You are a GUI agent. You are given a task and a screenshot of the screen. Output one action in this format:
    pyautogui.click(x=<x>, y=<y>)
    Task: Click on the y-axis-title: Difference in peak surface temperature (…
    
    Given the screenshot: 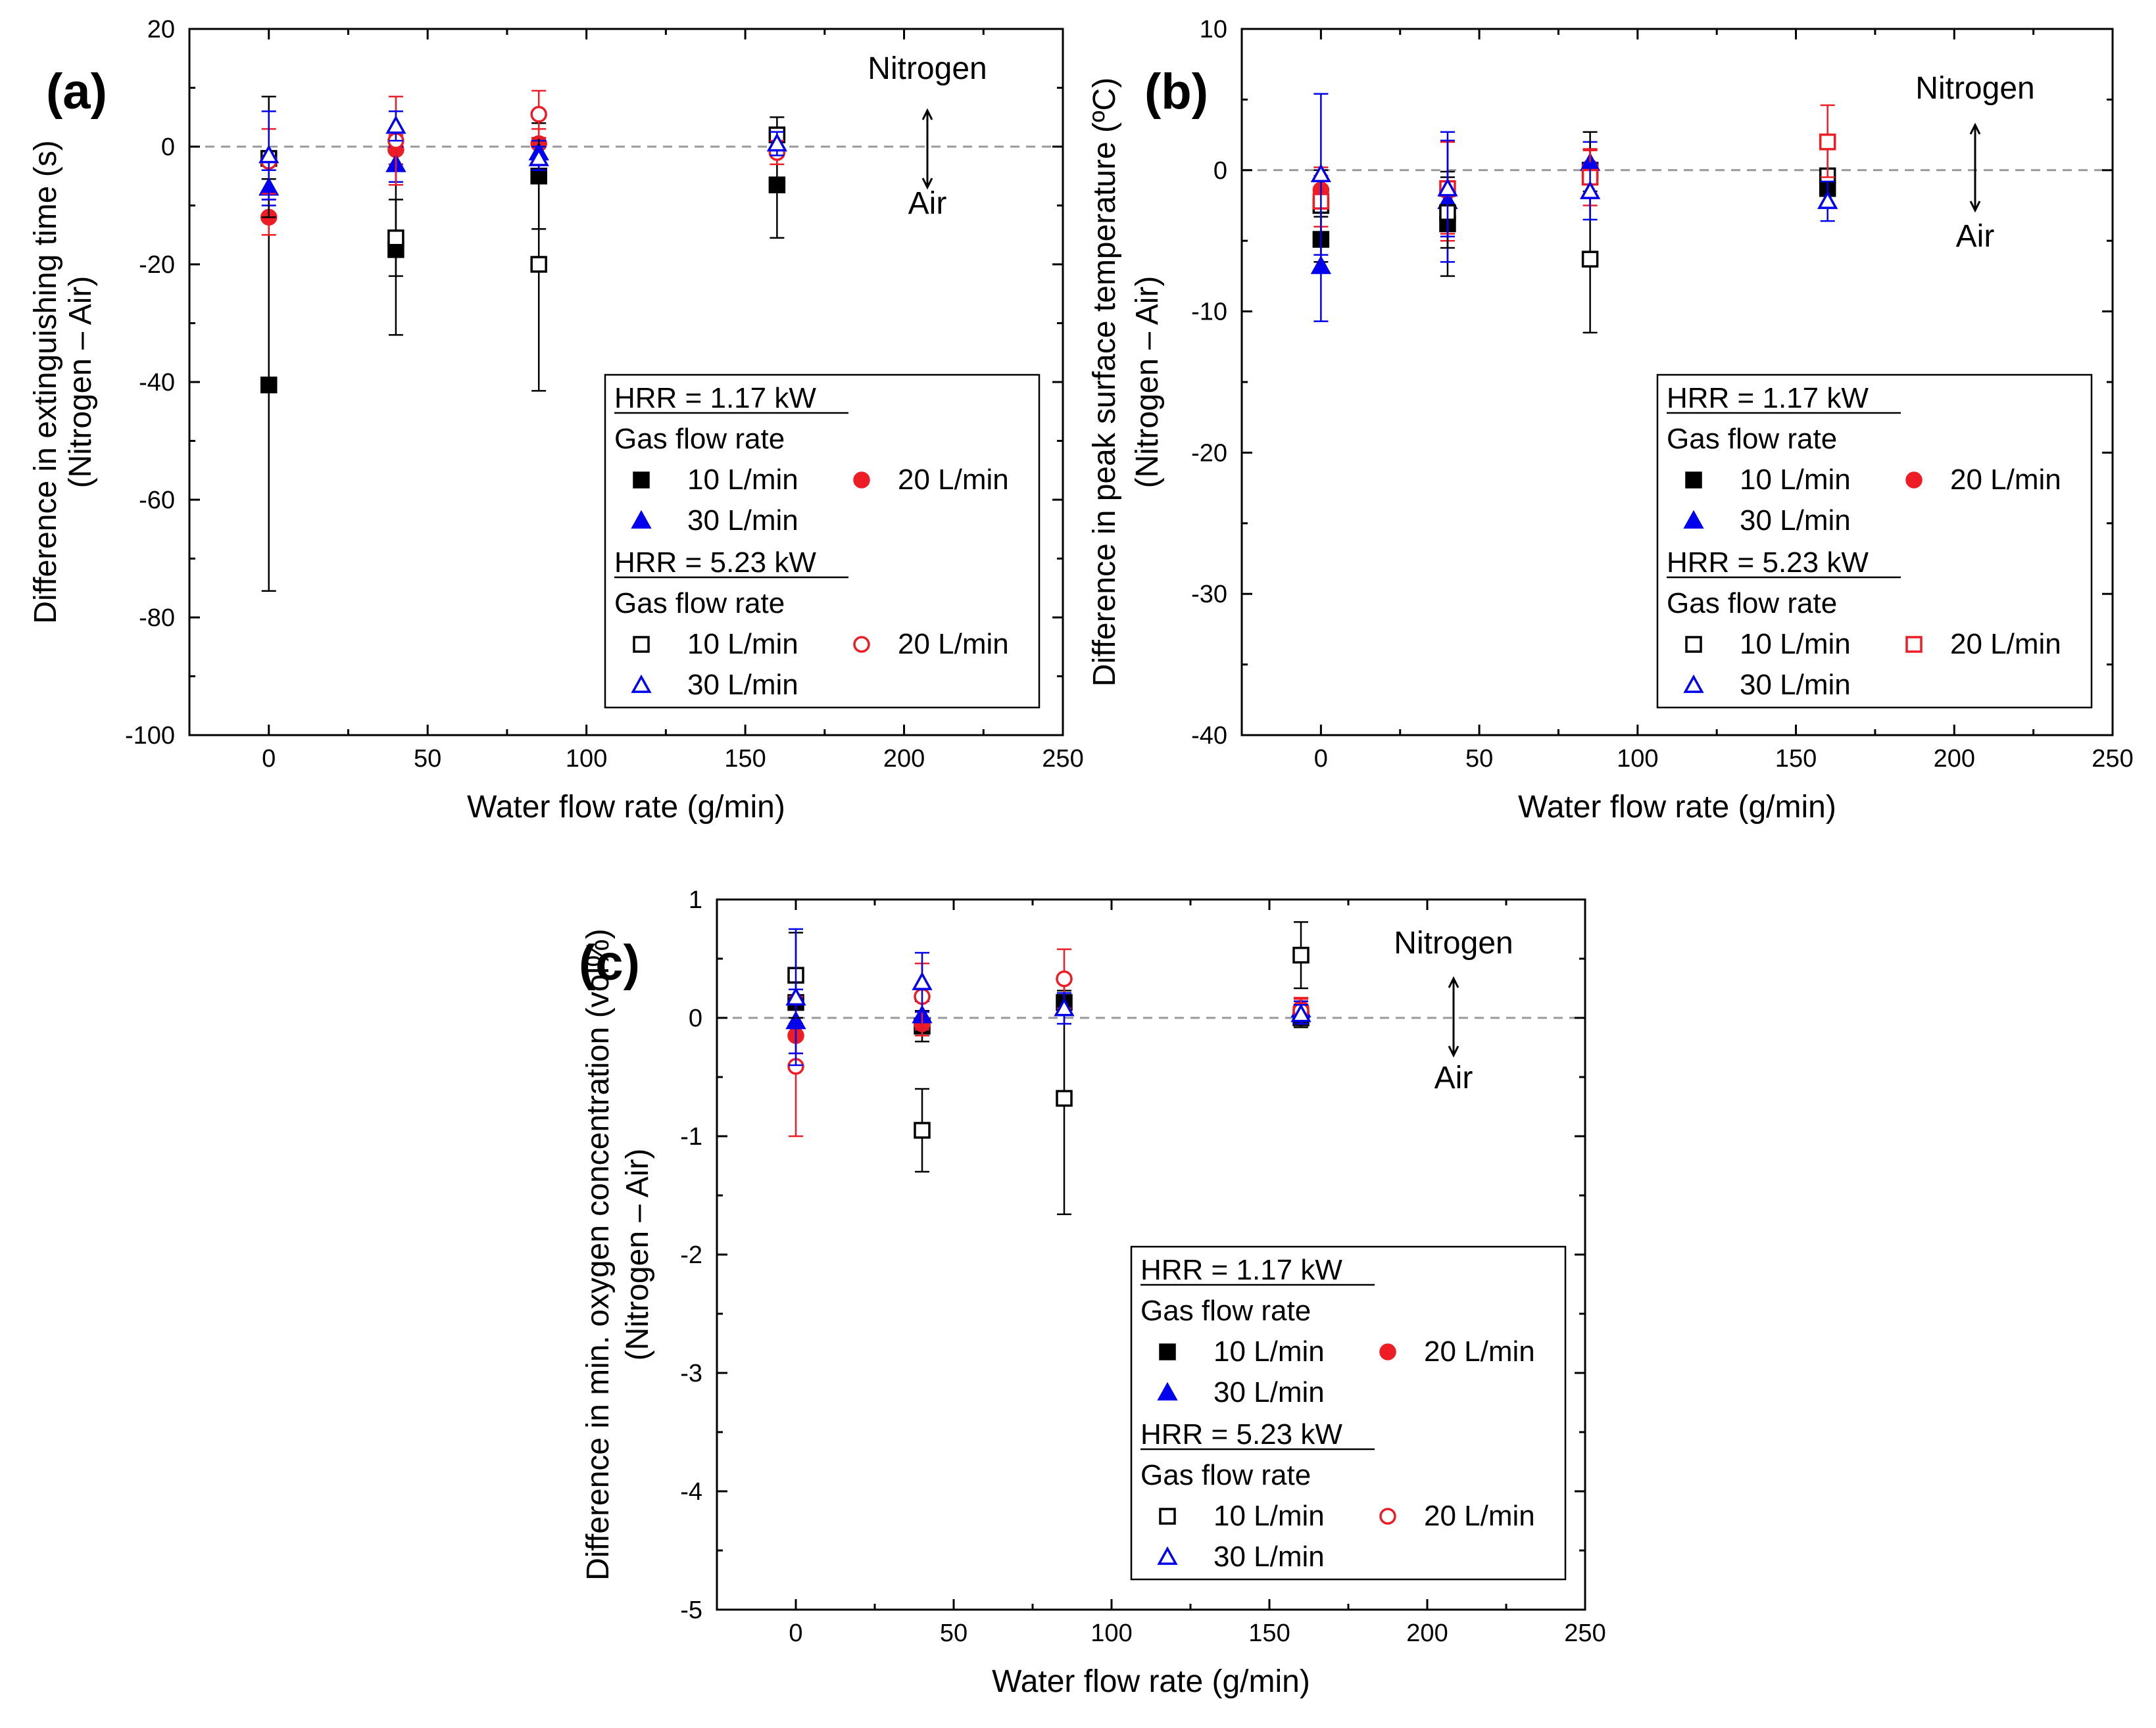 What is the action you would take?
    pyautogui.click(x=1104, y=382)
    